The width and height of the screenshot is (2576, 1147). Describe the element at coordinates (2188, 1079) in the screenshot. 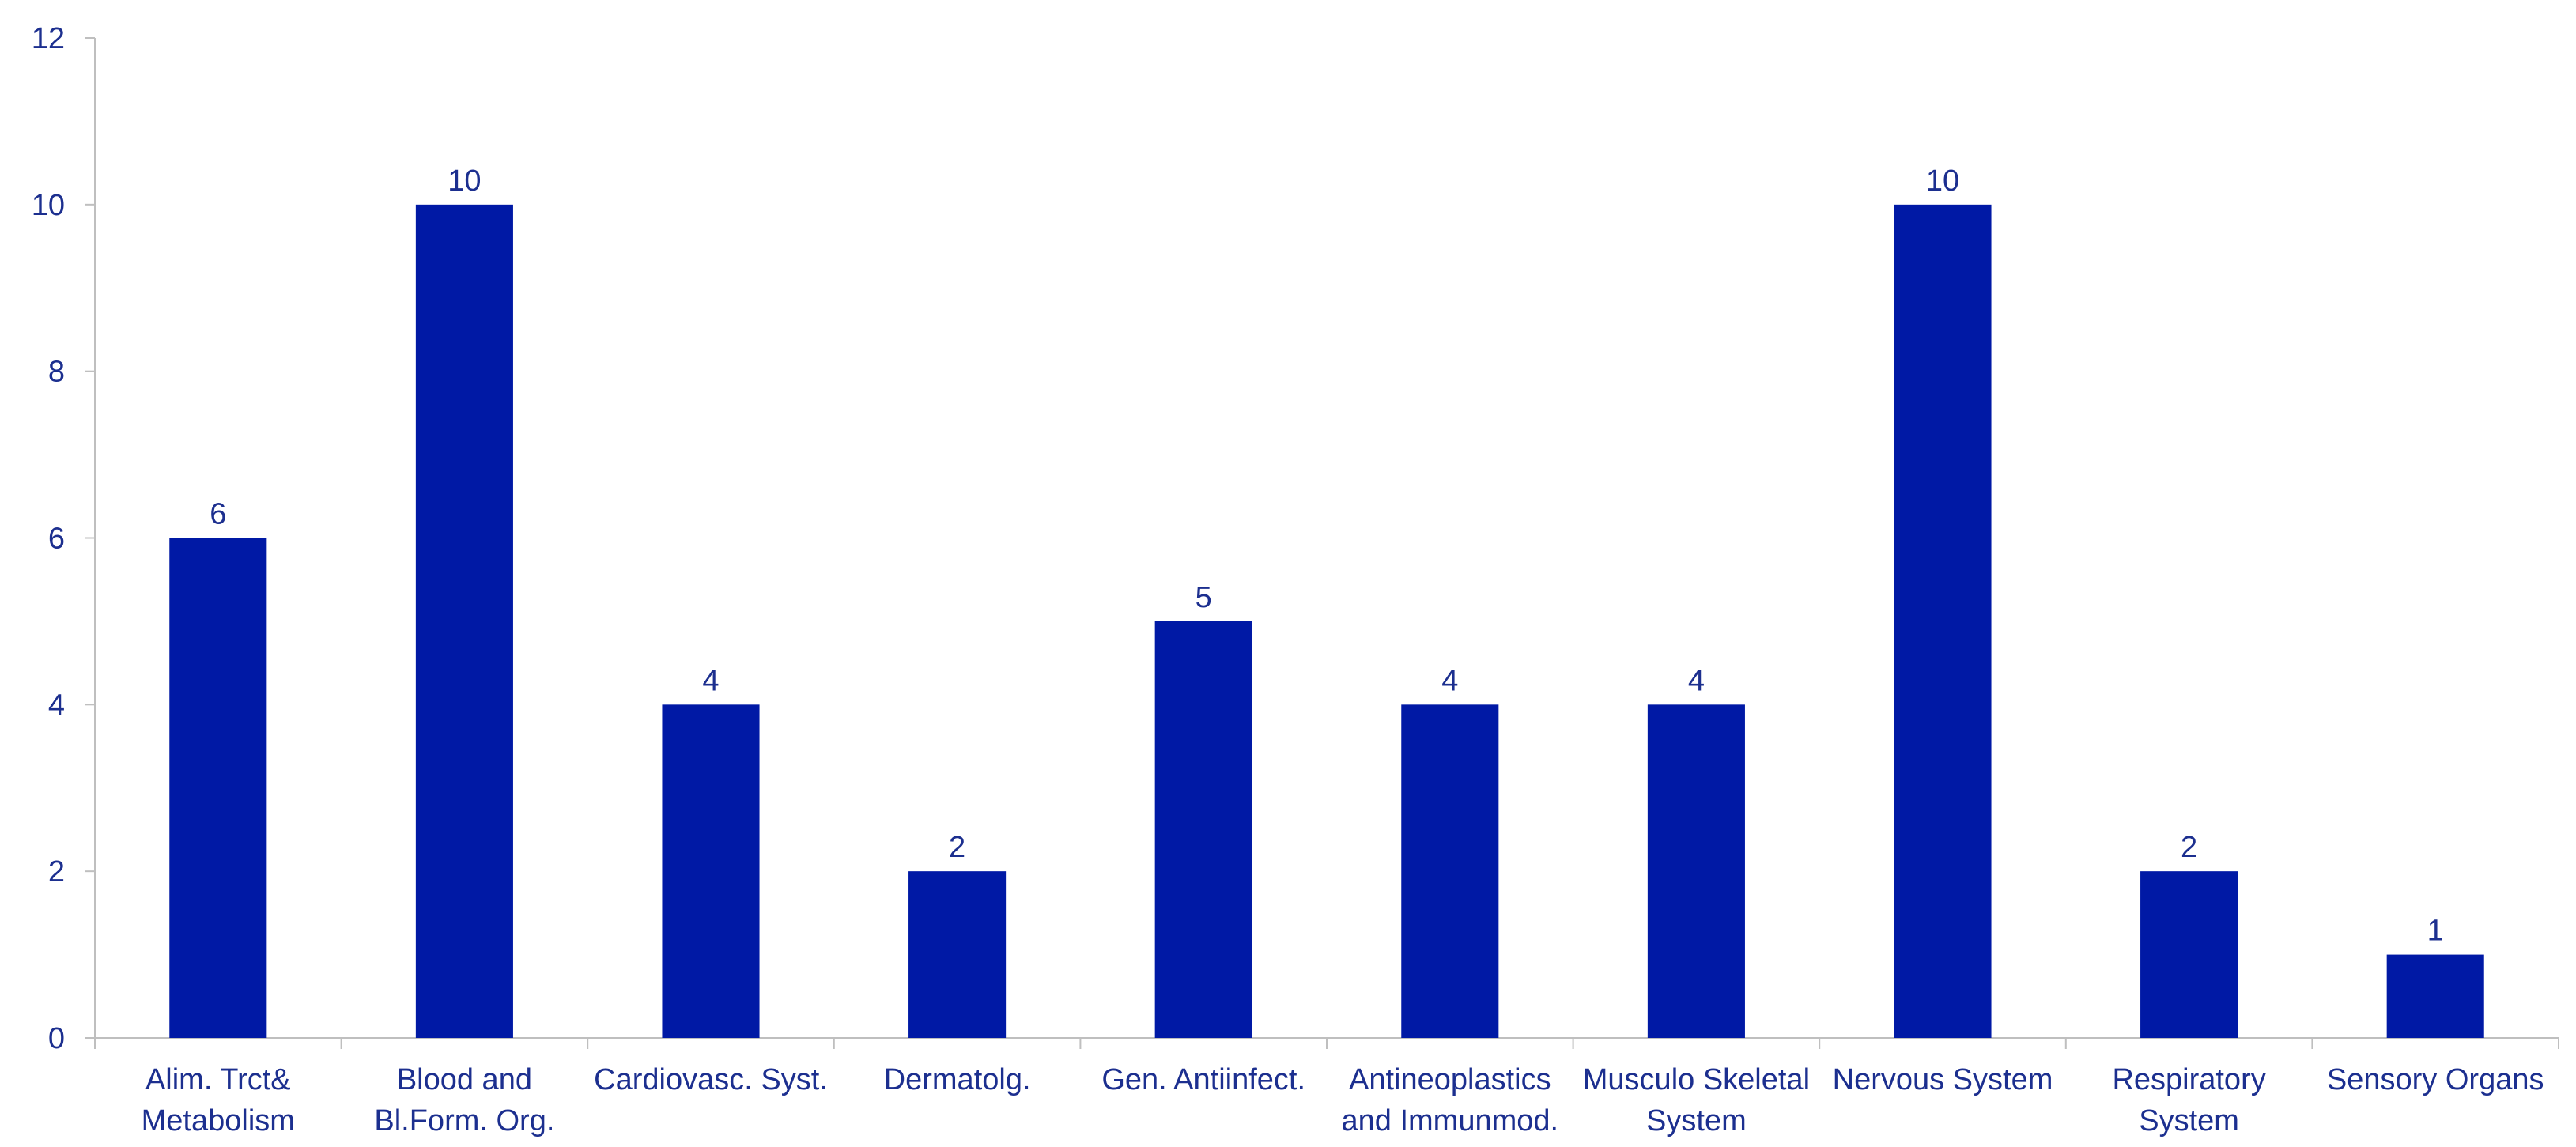

I see `x-category-label-line: Respiratory` at that location.